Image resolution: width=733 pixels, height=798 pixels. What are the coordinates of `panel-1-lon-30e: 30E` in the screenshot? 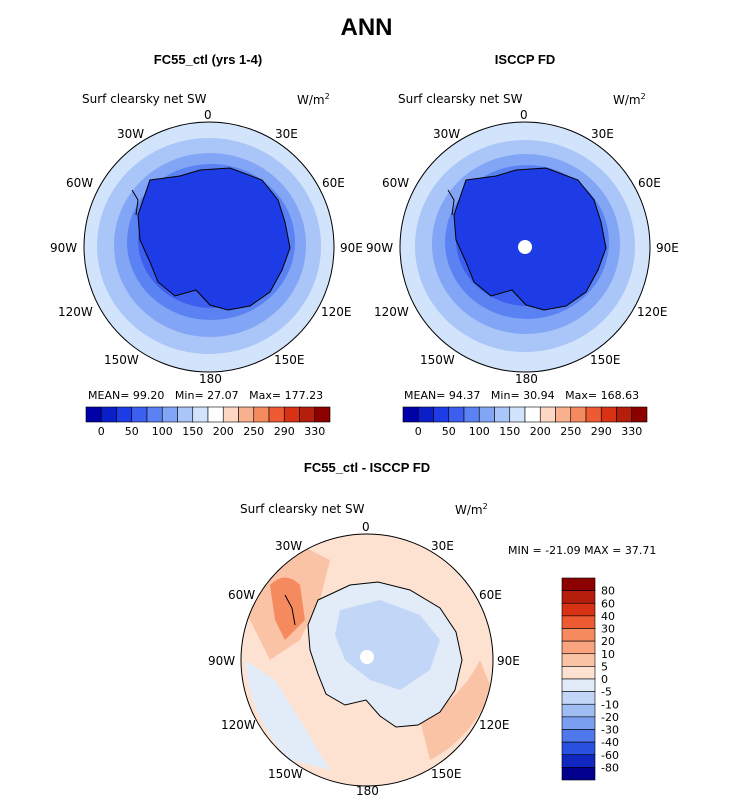 It's located at (286, 134).